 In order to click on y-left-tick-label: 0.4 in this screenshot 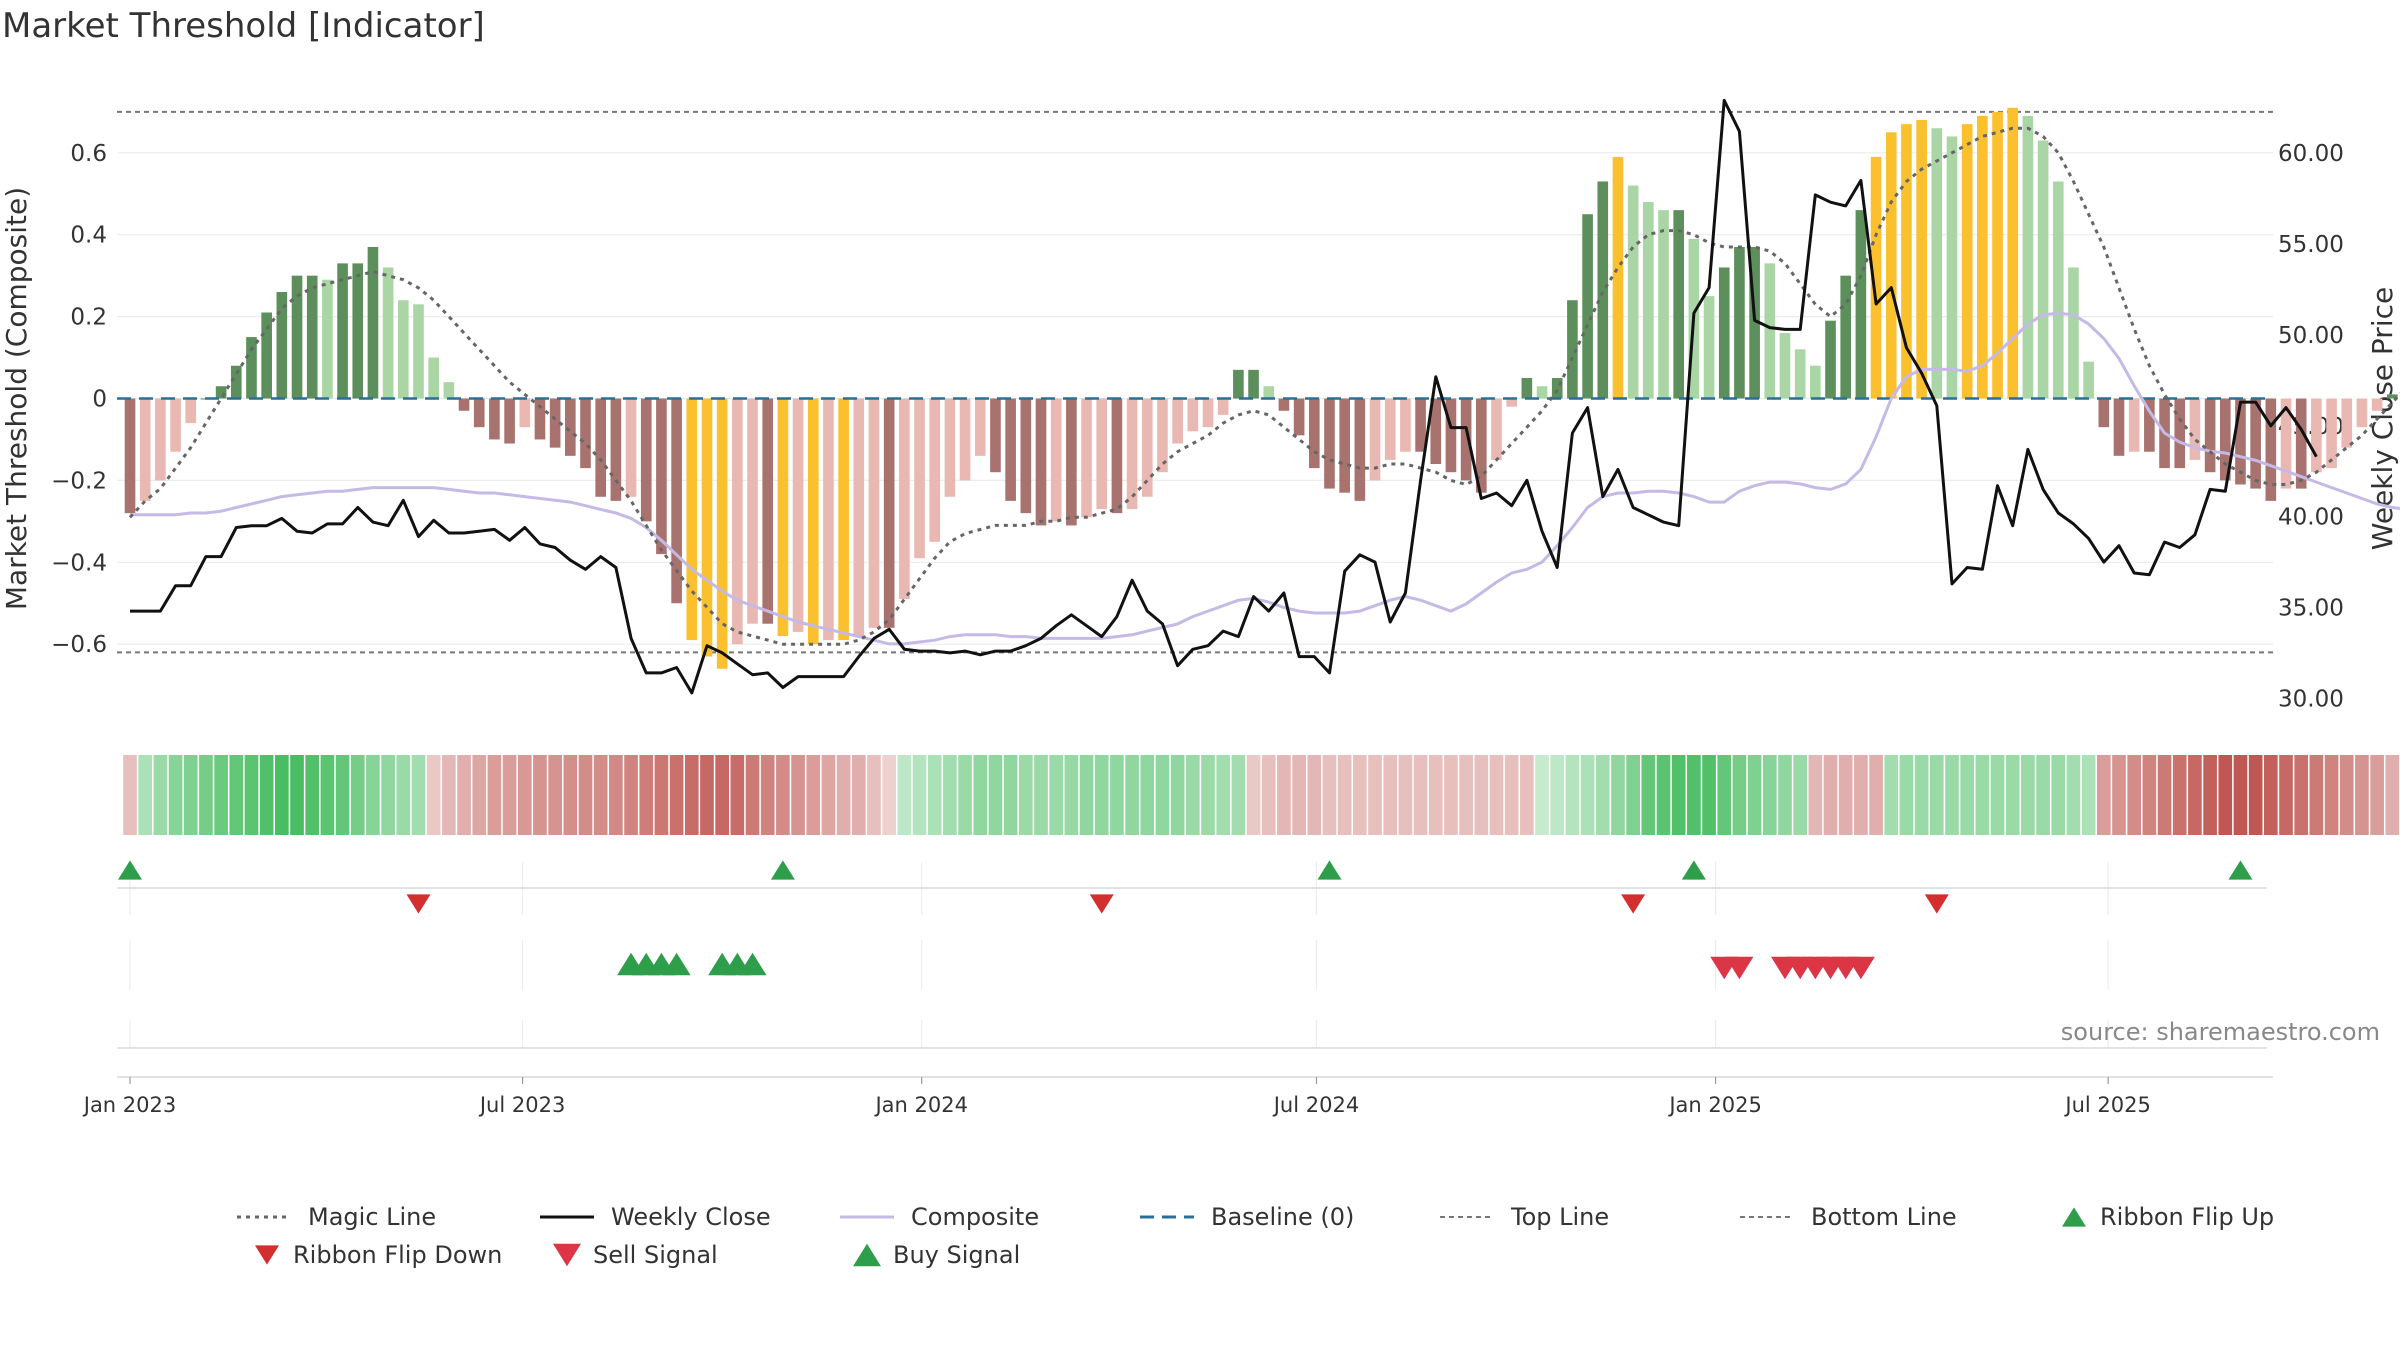, I will do `click(88, 236)`.